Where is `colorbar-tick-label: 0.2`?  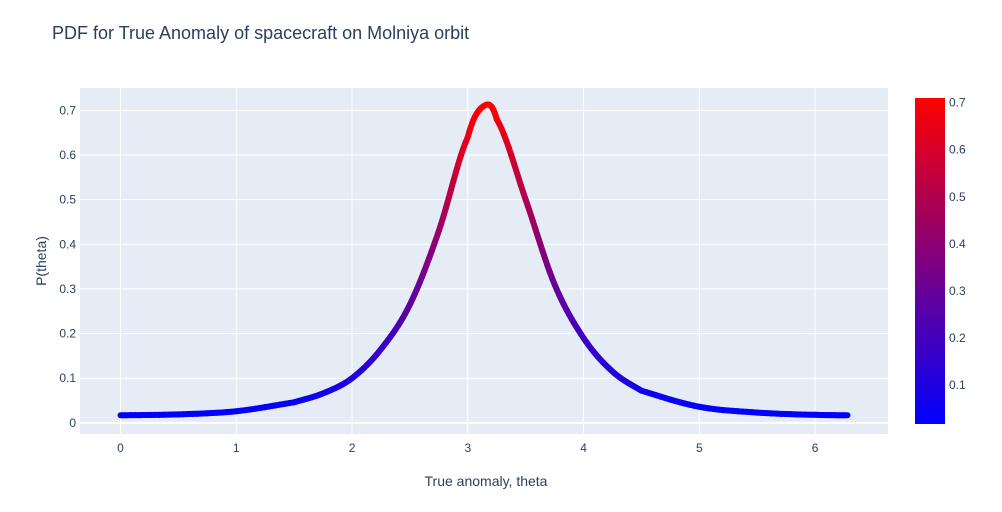 colorbar-tick-label: 0.2 is located at coordinates (957, 338).